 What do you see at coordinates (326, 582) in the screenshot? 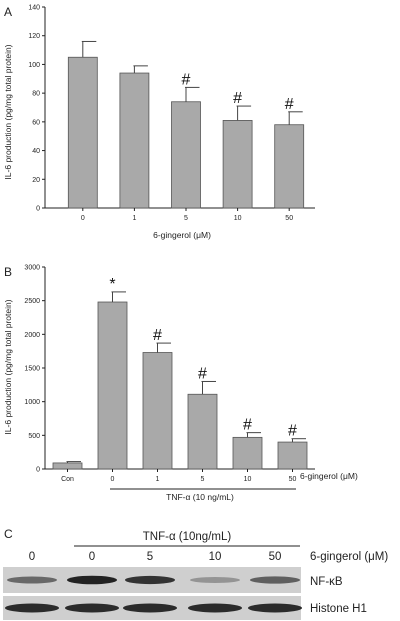
I see `blot-row-label-nfkb: NF-κB` at bounding box center [326, 582].